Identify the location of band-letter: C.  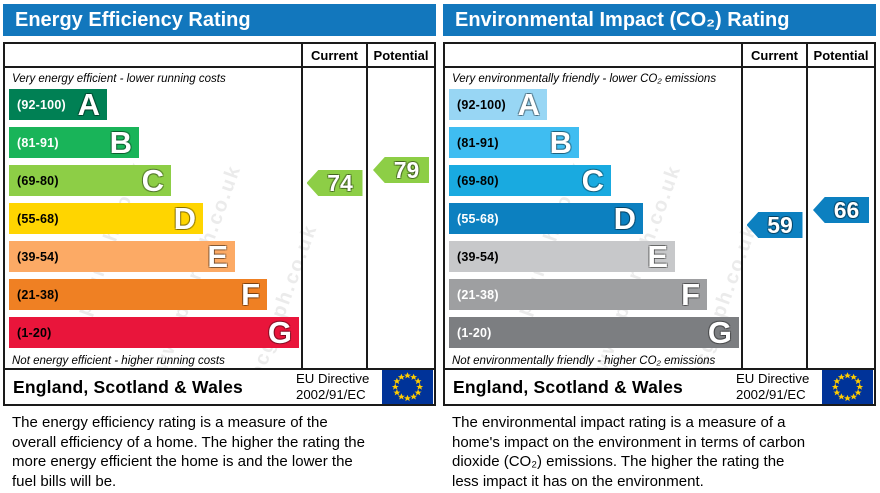
(152, 180).